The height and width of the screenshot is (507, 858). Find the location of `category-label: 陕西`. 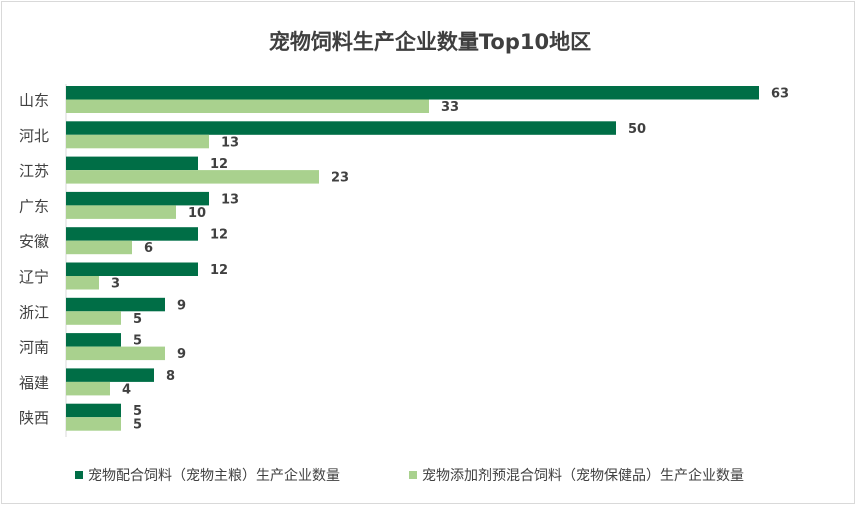

category-label: 陕西 is located at coordinates (34, 418).